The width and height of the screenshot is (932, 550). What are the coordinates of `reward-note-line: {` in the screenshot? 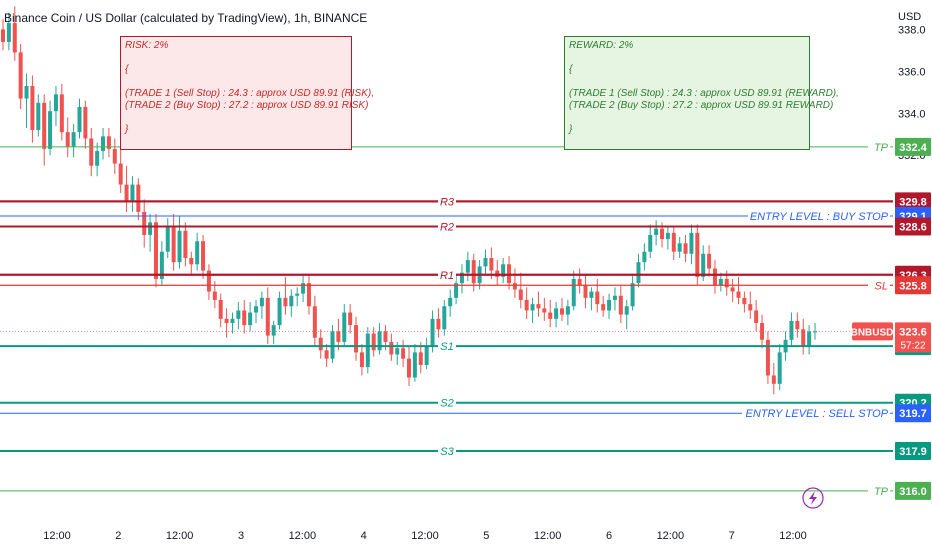 It's located at (571, 69).